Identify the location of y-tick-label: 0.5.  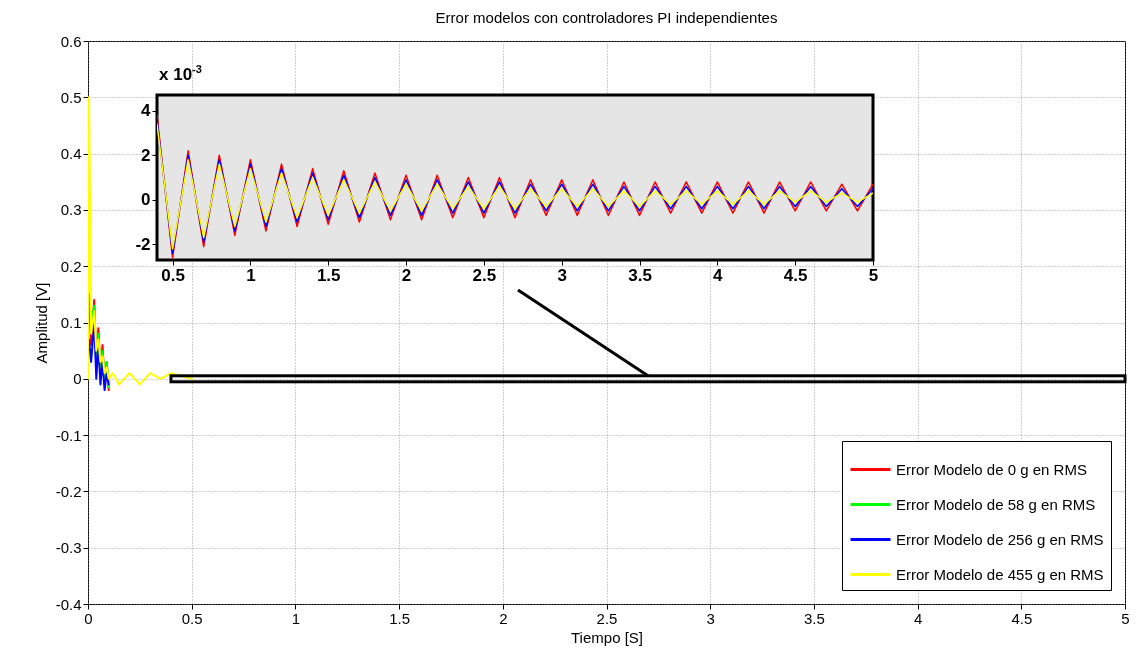
(71, 97).